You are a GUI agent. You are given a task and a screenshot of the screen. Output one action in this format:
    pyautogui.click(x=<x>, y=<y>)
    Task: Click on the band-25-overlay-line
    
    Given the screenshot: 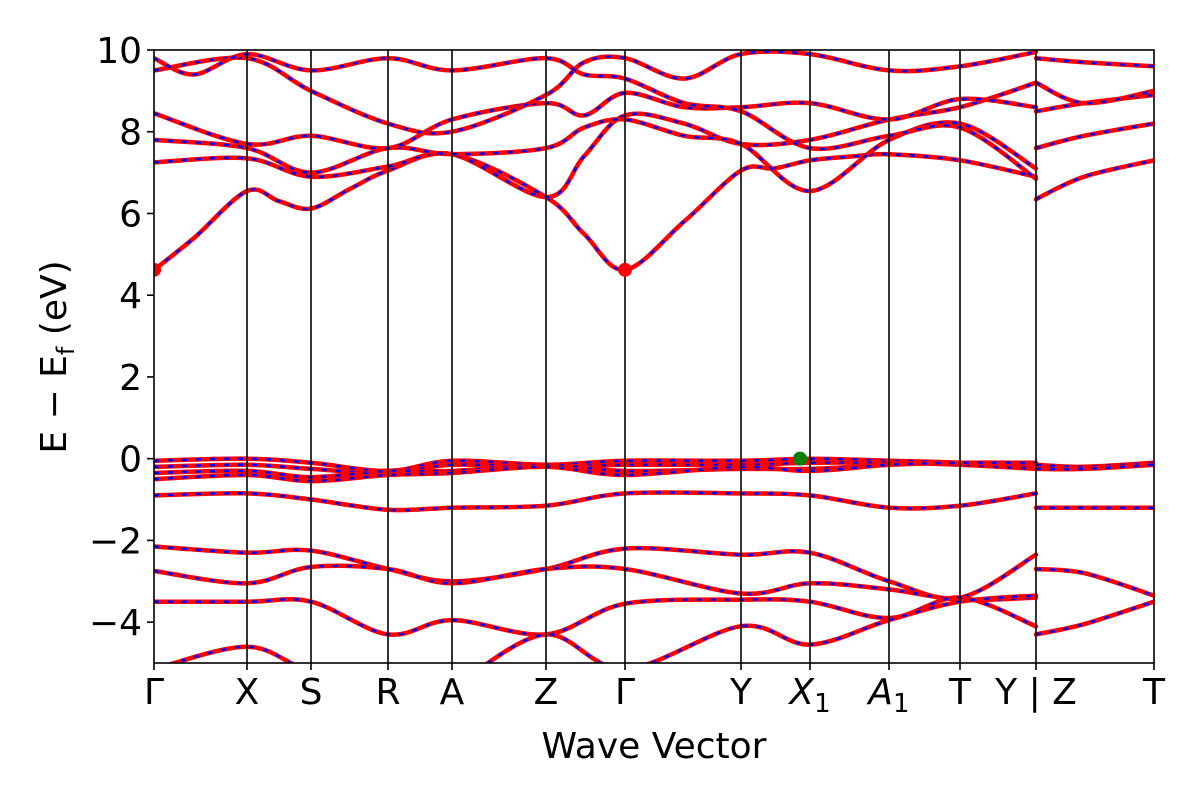 What is the action you would take?
    pyautogui.click(x=761, y=628)
    